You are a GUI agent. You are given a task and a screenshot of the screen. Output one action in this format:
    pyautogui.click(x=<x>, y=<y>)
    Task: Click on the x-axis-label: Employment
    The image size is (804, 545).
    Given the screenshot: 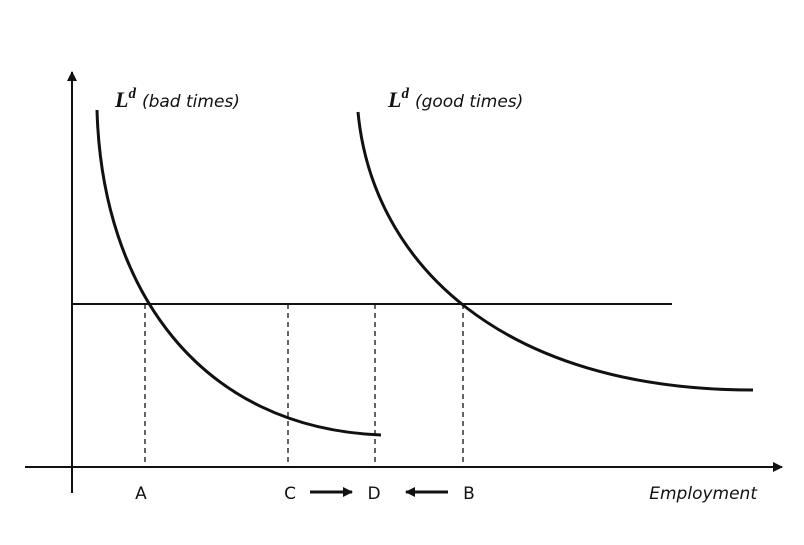 What is the action you would take?
    pyautogui.click(x=703, y=494)
    